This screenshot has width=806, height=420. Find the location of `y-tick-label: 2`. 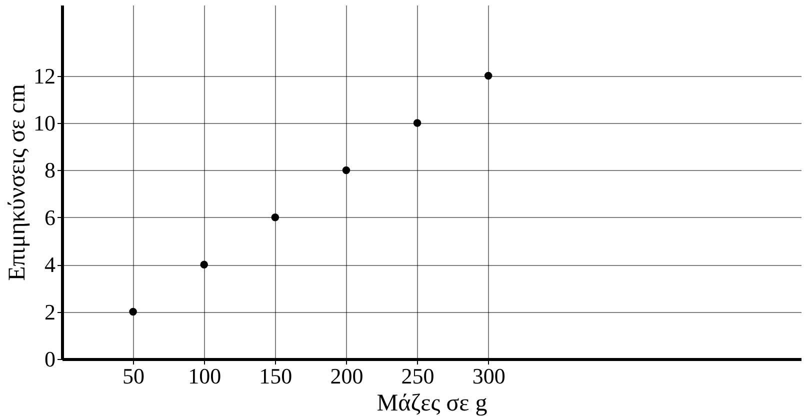

y-tick-label: 2 is located at coordinates (50, 311).